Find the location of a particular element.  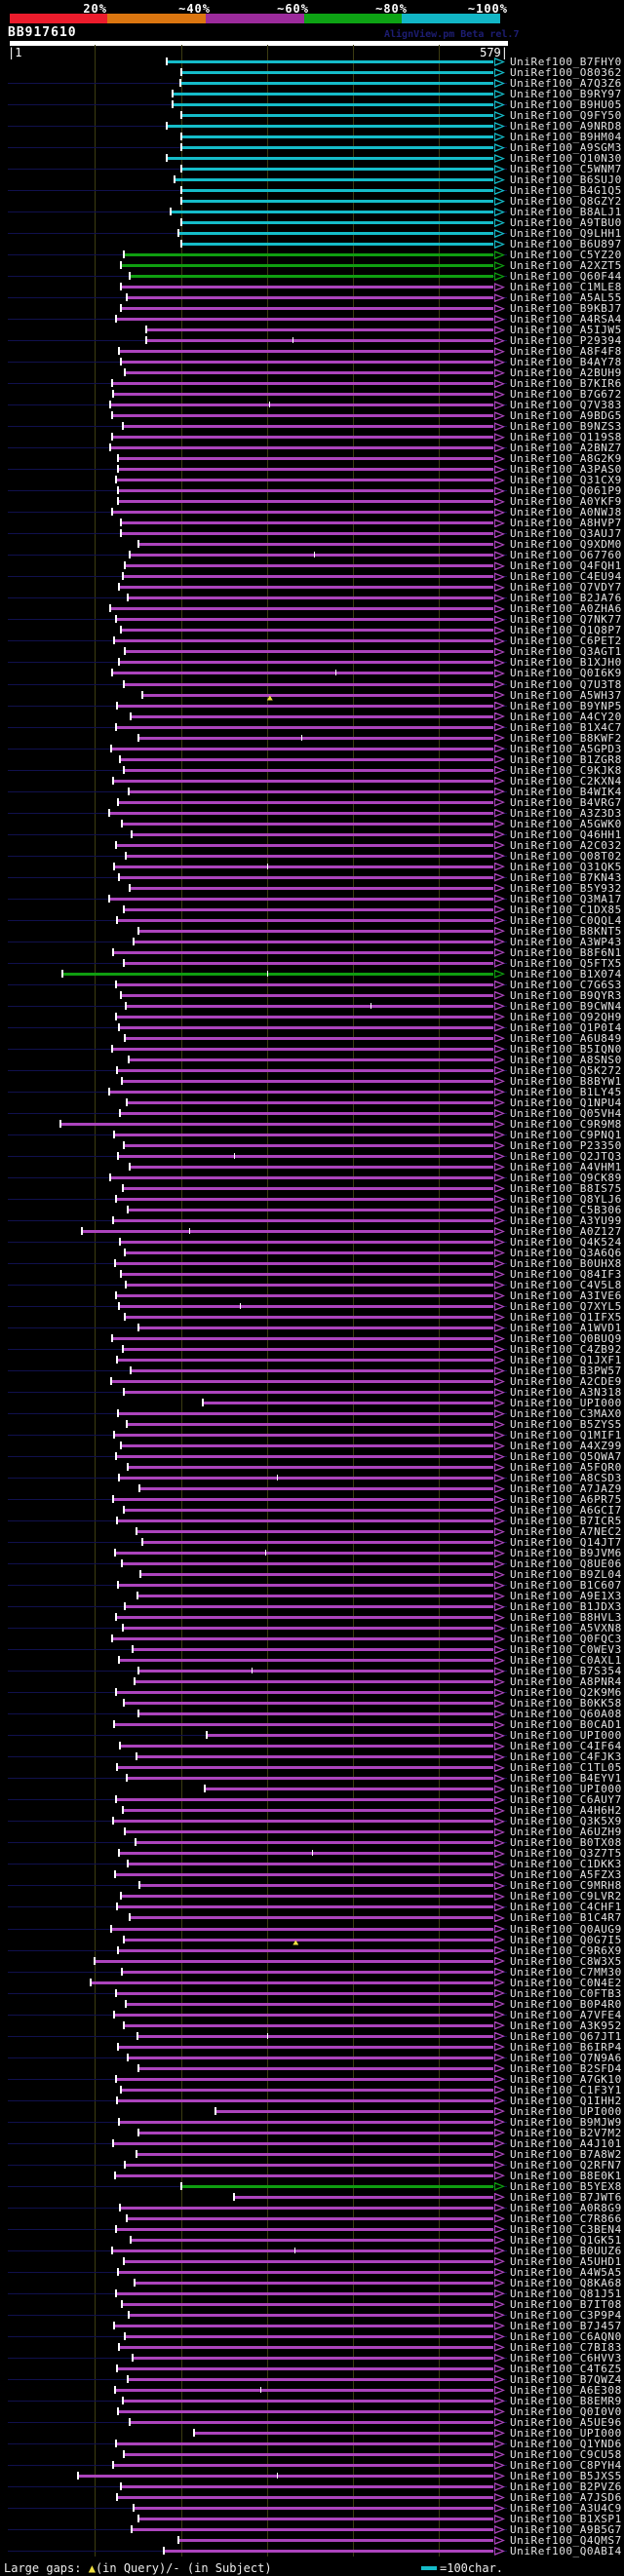

hit-label: UniRef100_A0NWJ8 is located at coordinates (566, 512).